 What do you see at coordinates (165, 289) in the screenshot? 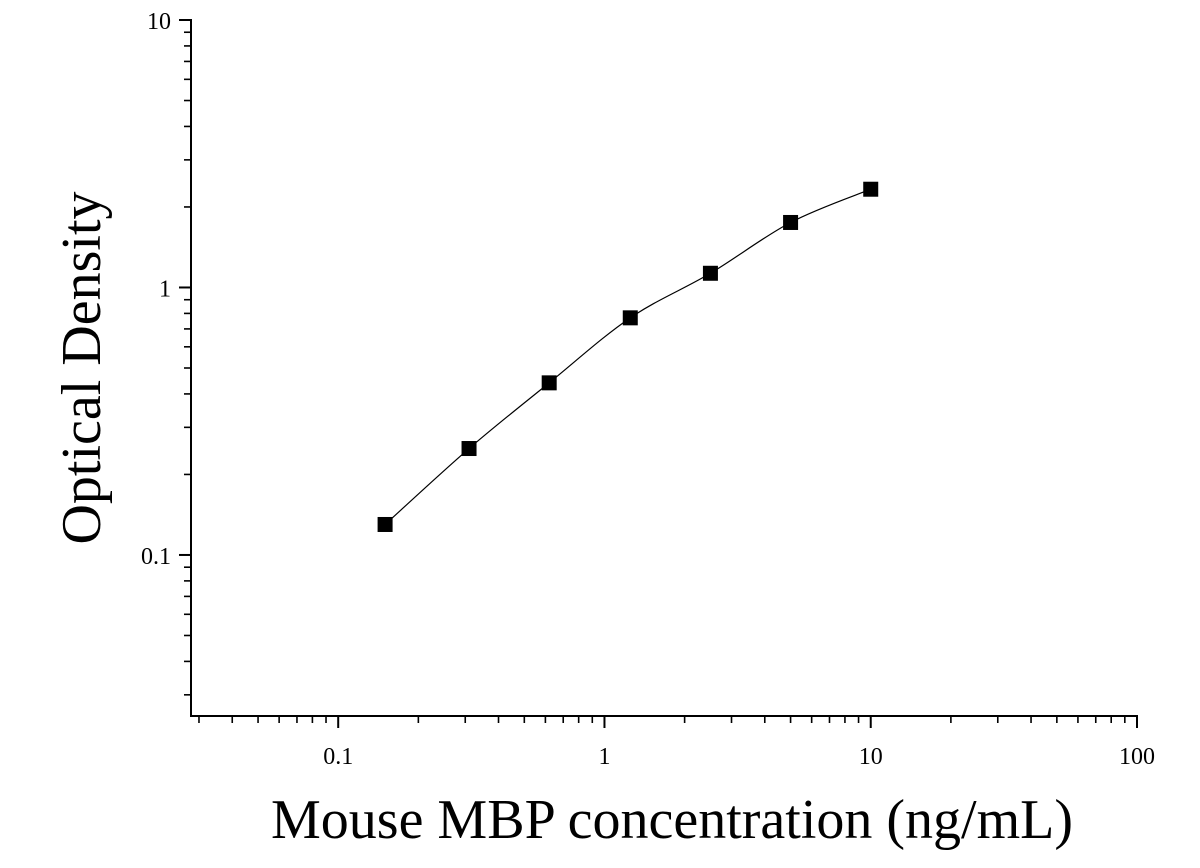
I see `y-tick-label: 1` at bounding box center [165, 289].